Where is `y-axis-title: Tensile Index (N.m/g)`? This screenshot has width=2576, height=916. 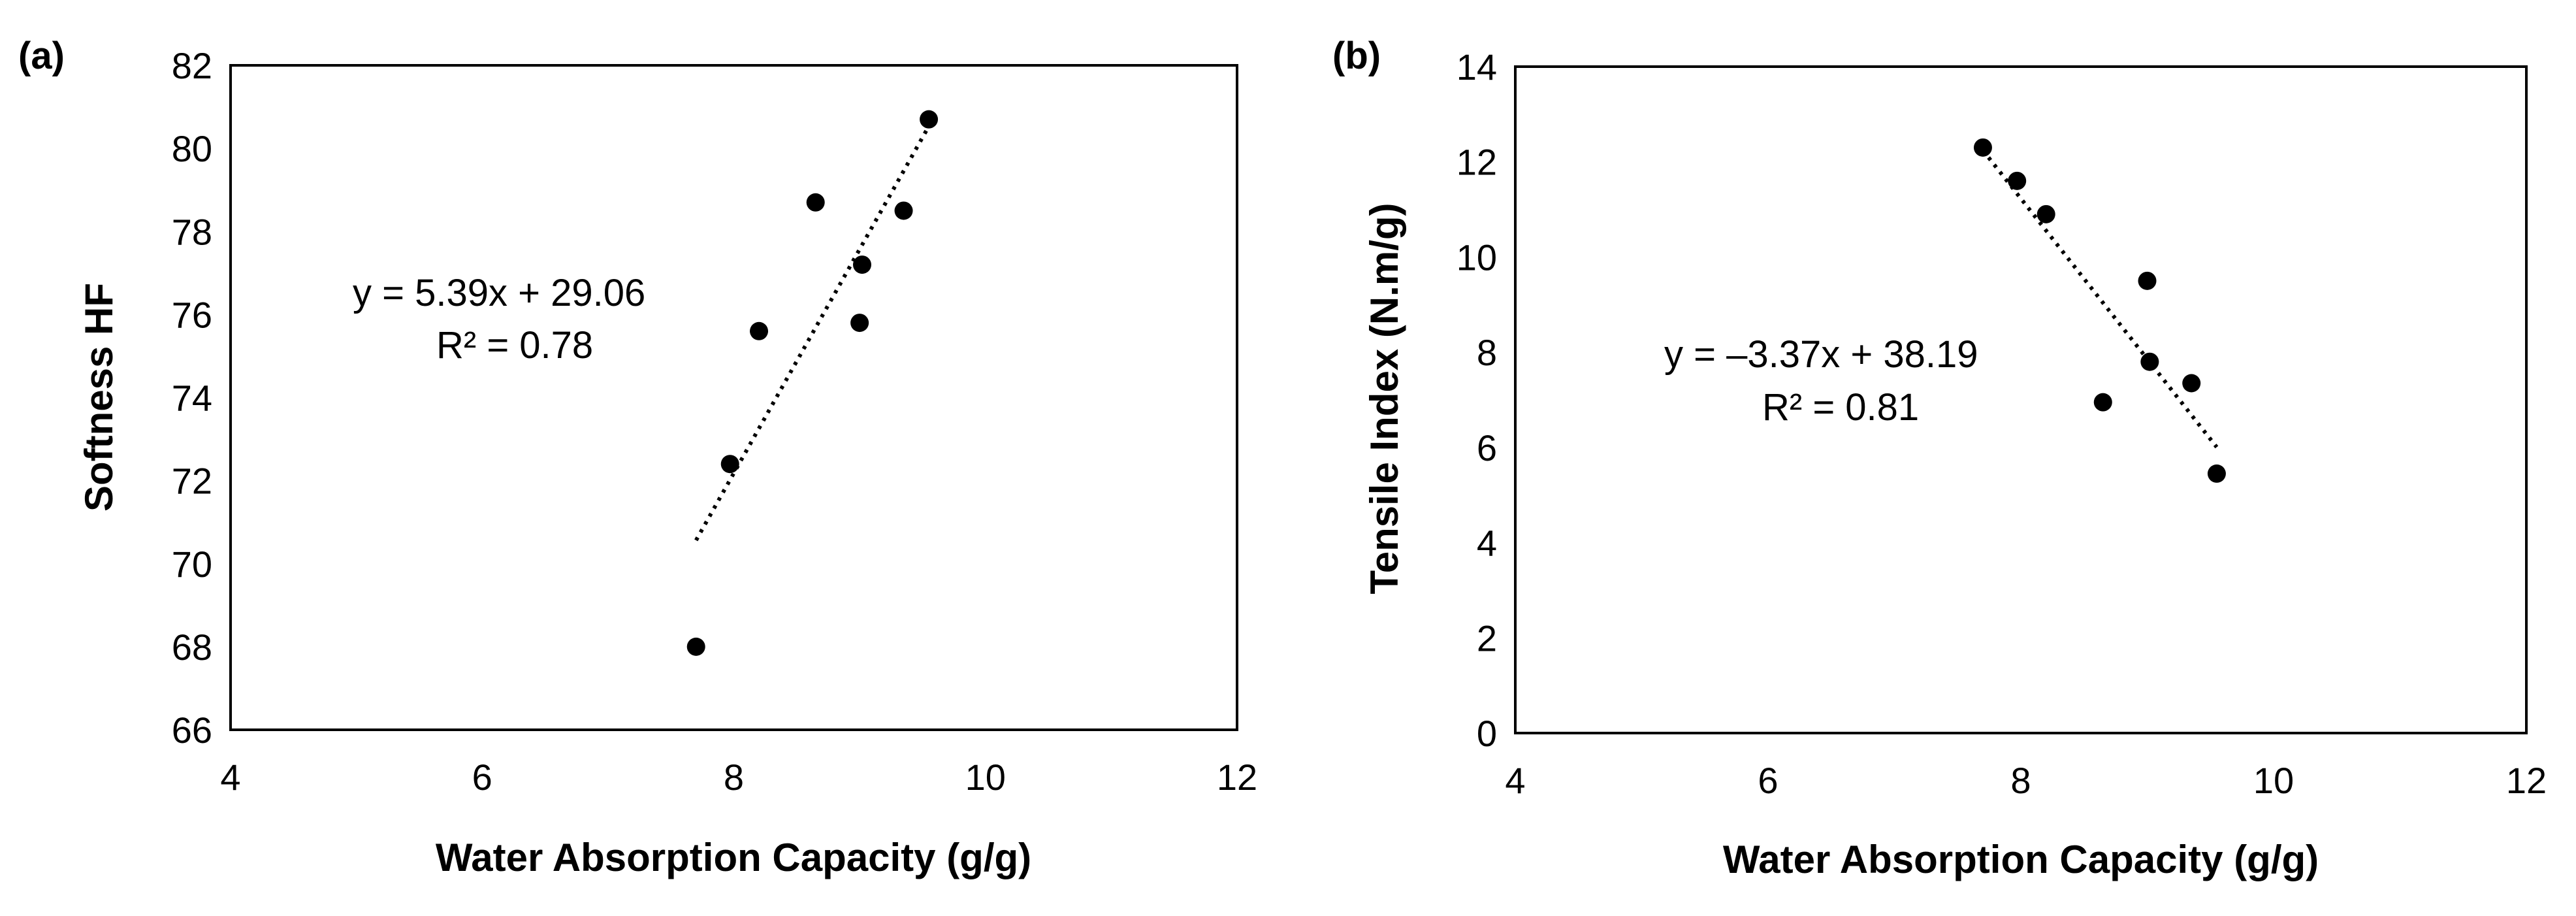 y-axis-title: Tensile Index (N.m/g) is located at coordinates (1384, 399).